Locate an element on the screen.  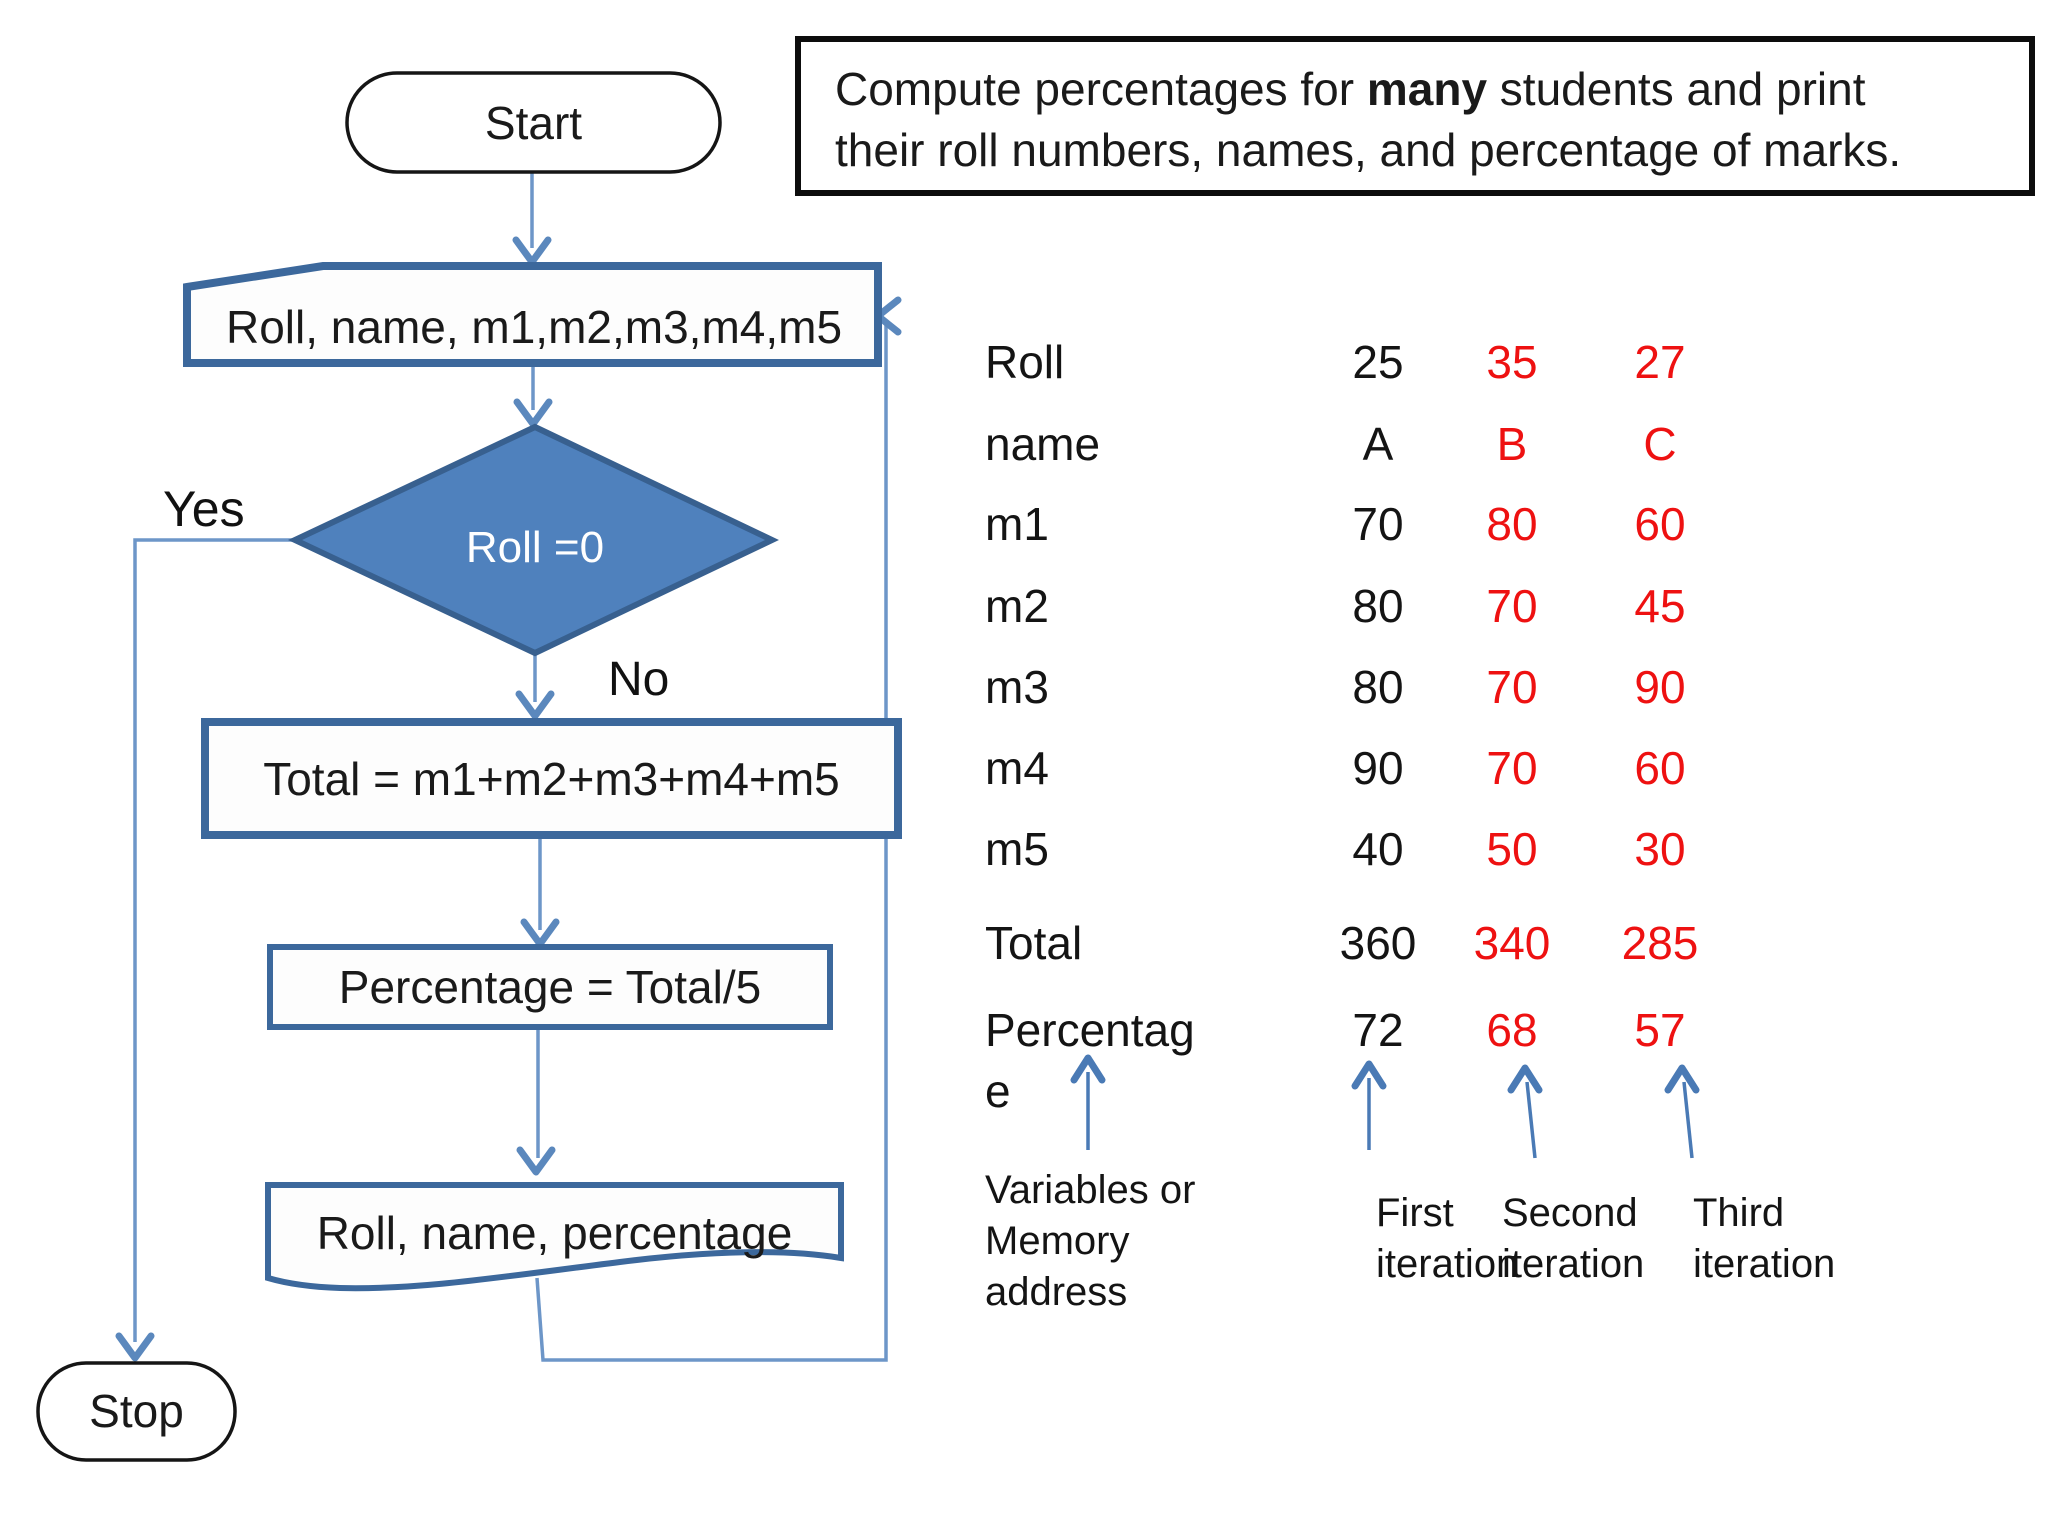
third-iteration-note: Third iteration is located at coordinates (1764, 1238).